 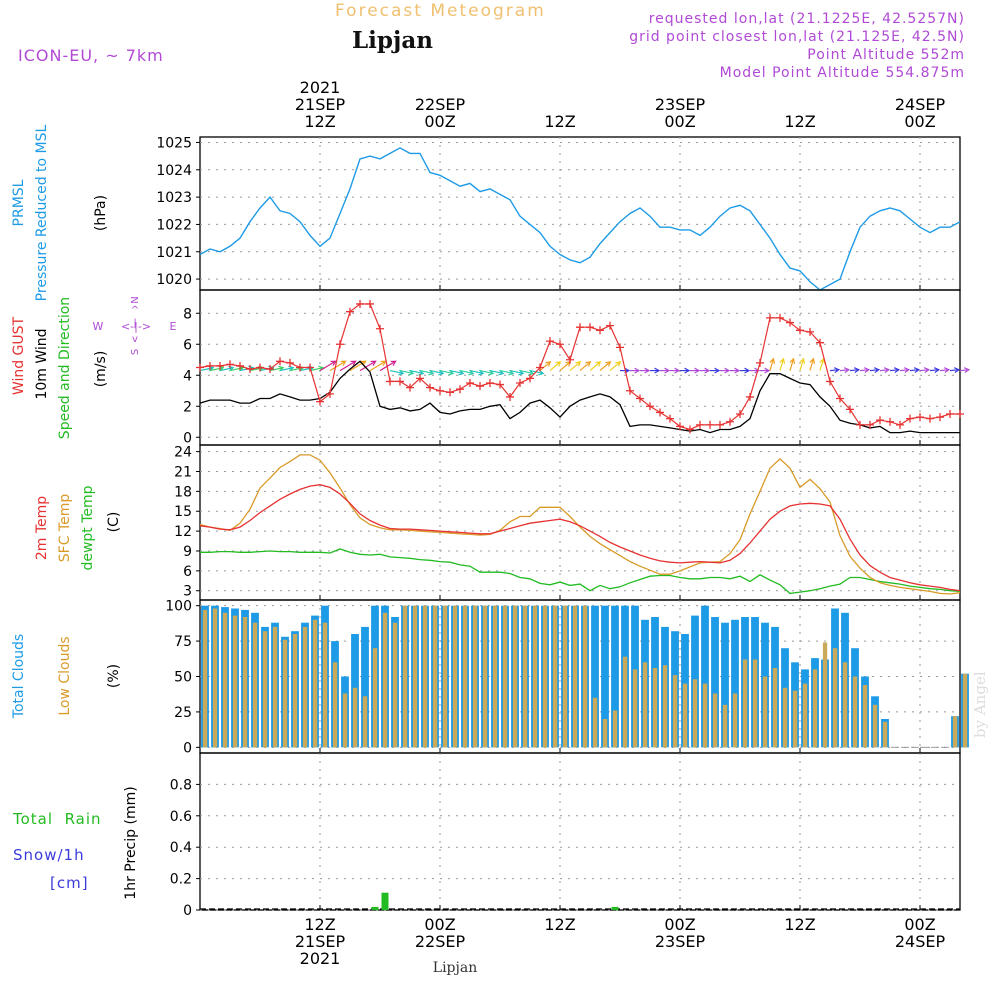 I want to click on y-tick-label: 2, so click(x=187, y=407).